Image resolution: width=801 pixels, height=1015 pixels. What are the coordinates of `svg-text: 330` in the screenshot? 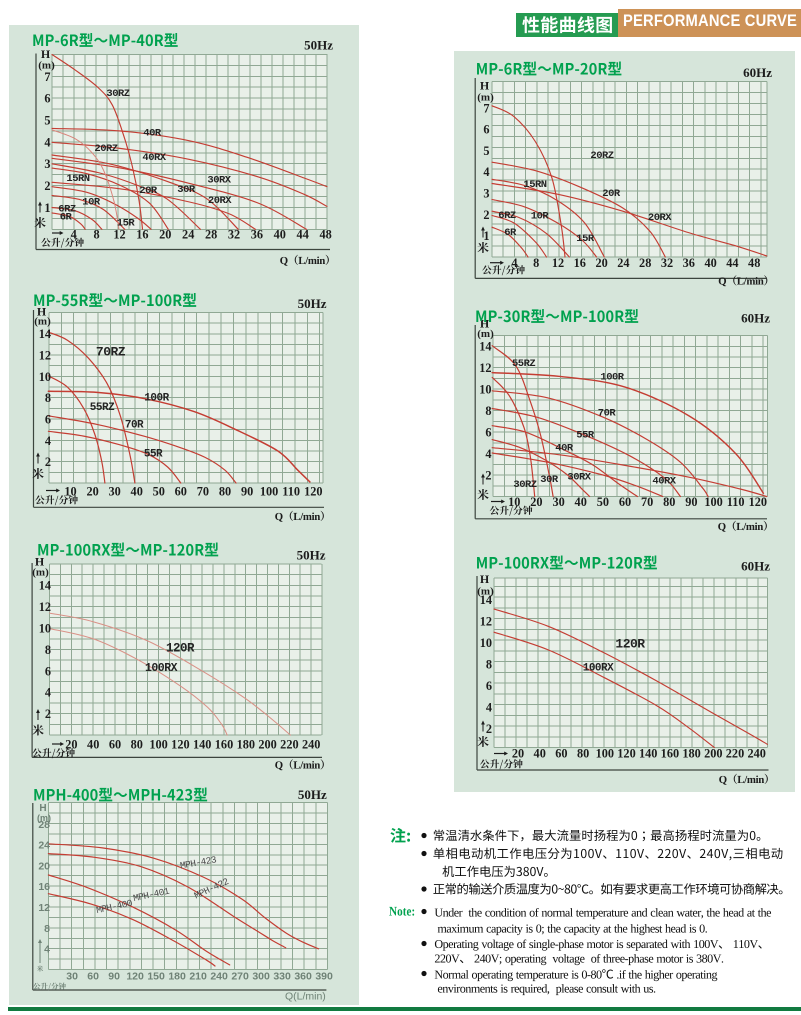 It's located at (282, 977).